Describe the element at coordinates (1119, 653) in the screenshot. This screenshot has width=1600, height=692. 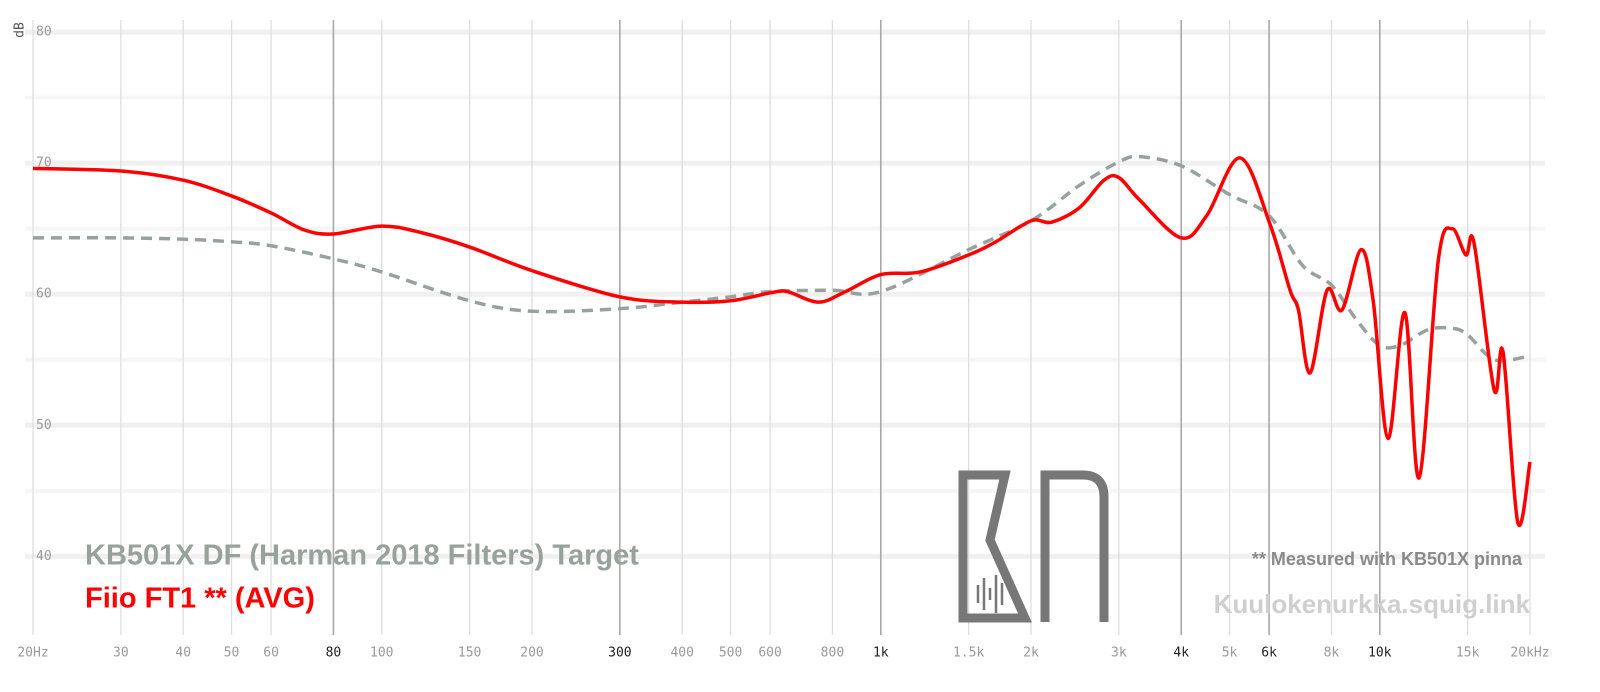
I see `x-tick-label: 3k` at that location.